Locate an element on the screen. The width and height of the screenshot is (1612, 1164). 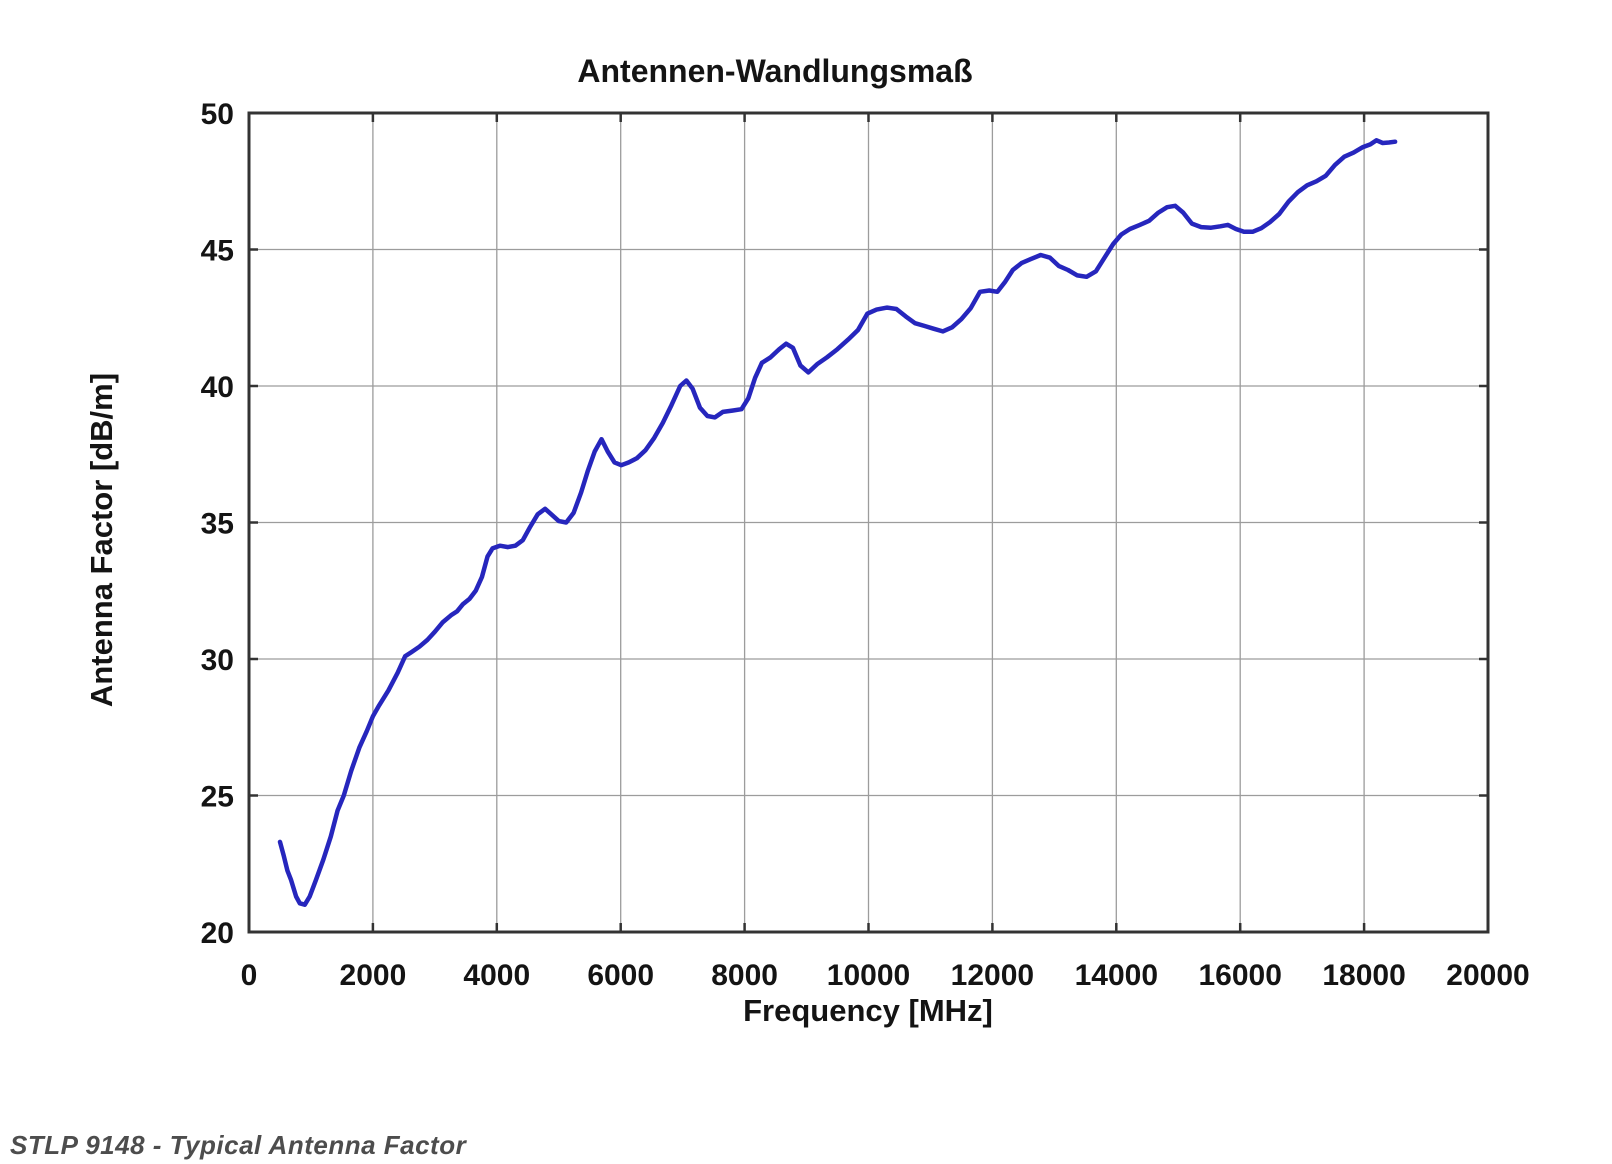
y-tick-label: 35 is located at coordinates (217, 524).